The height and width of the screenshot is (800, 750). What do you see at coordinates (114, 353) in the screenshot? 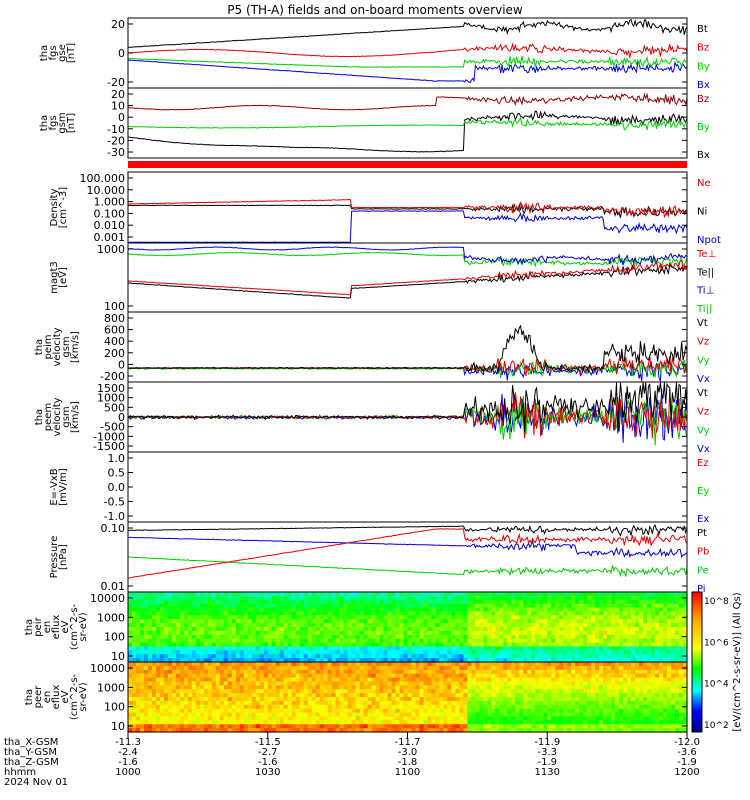
I see `y-tick-label: 200` at bounding box center [114, 353].